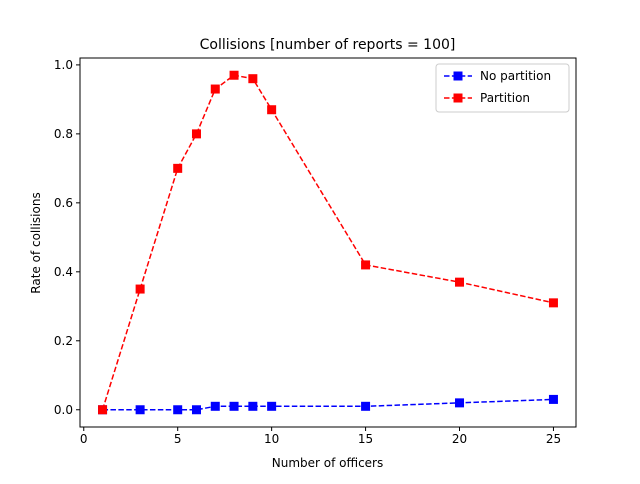 Image resolution: width=640 pixels, height=484 pixels. What do you see at coordinates (459, 439) in the screenshot?
I see `x-tick-label: 20` at bounding box center [459, 439].